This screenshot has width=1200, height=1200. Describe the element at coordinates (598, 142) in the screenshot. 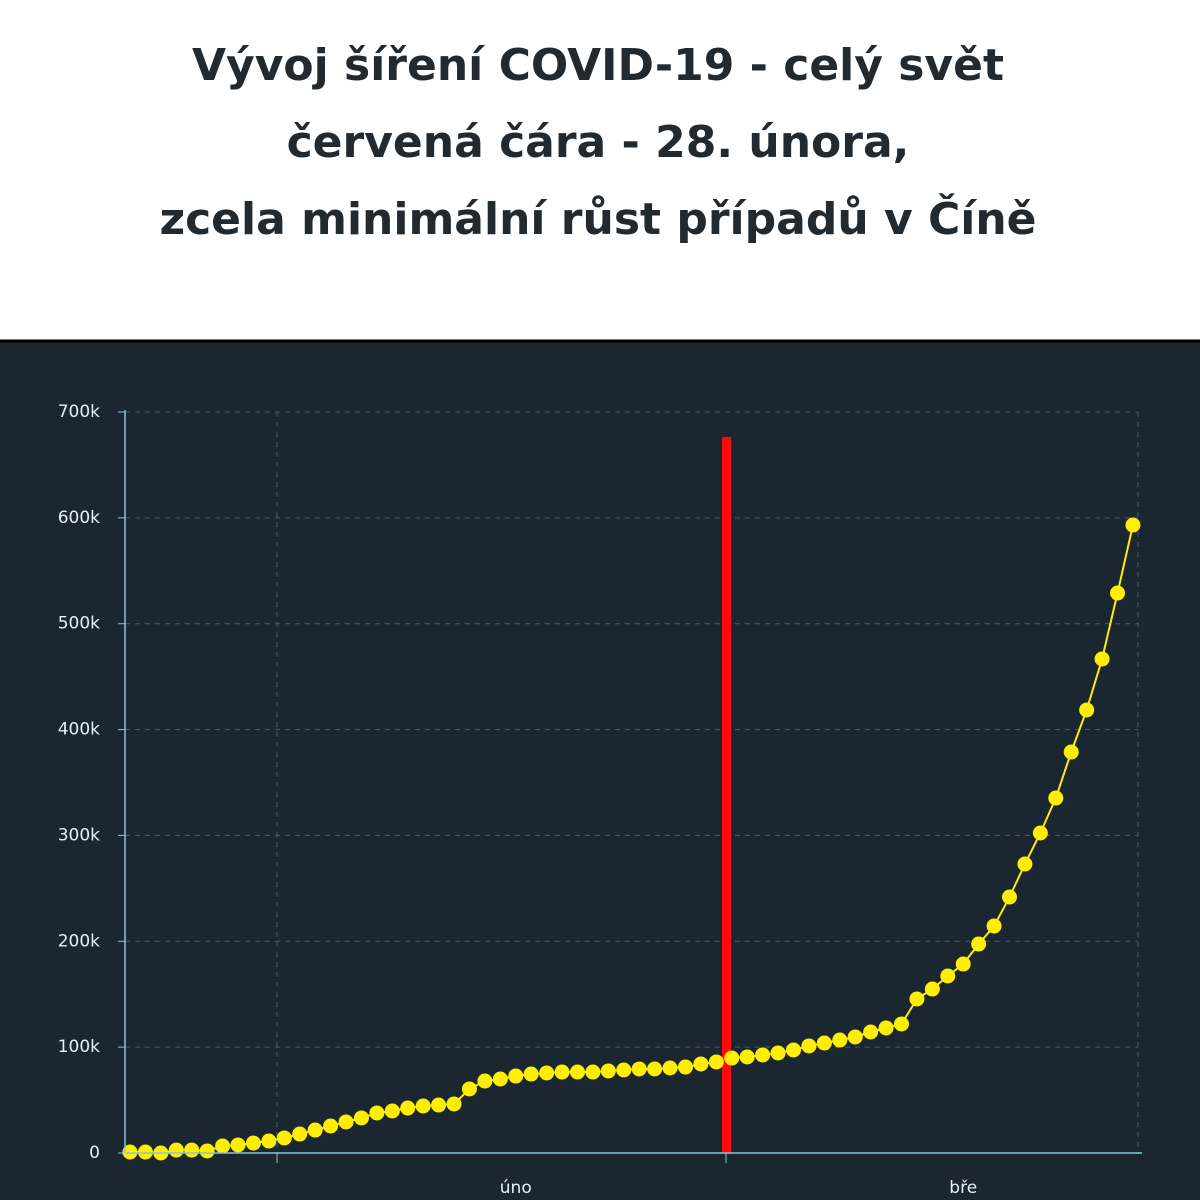

I see `chart-title: červená čára - 28. února,` at that location.